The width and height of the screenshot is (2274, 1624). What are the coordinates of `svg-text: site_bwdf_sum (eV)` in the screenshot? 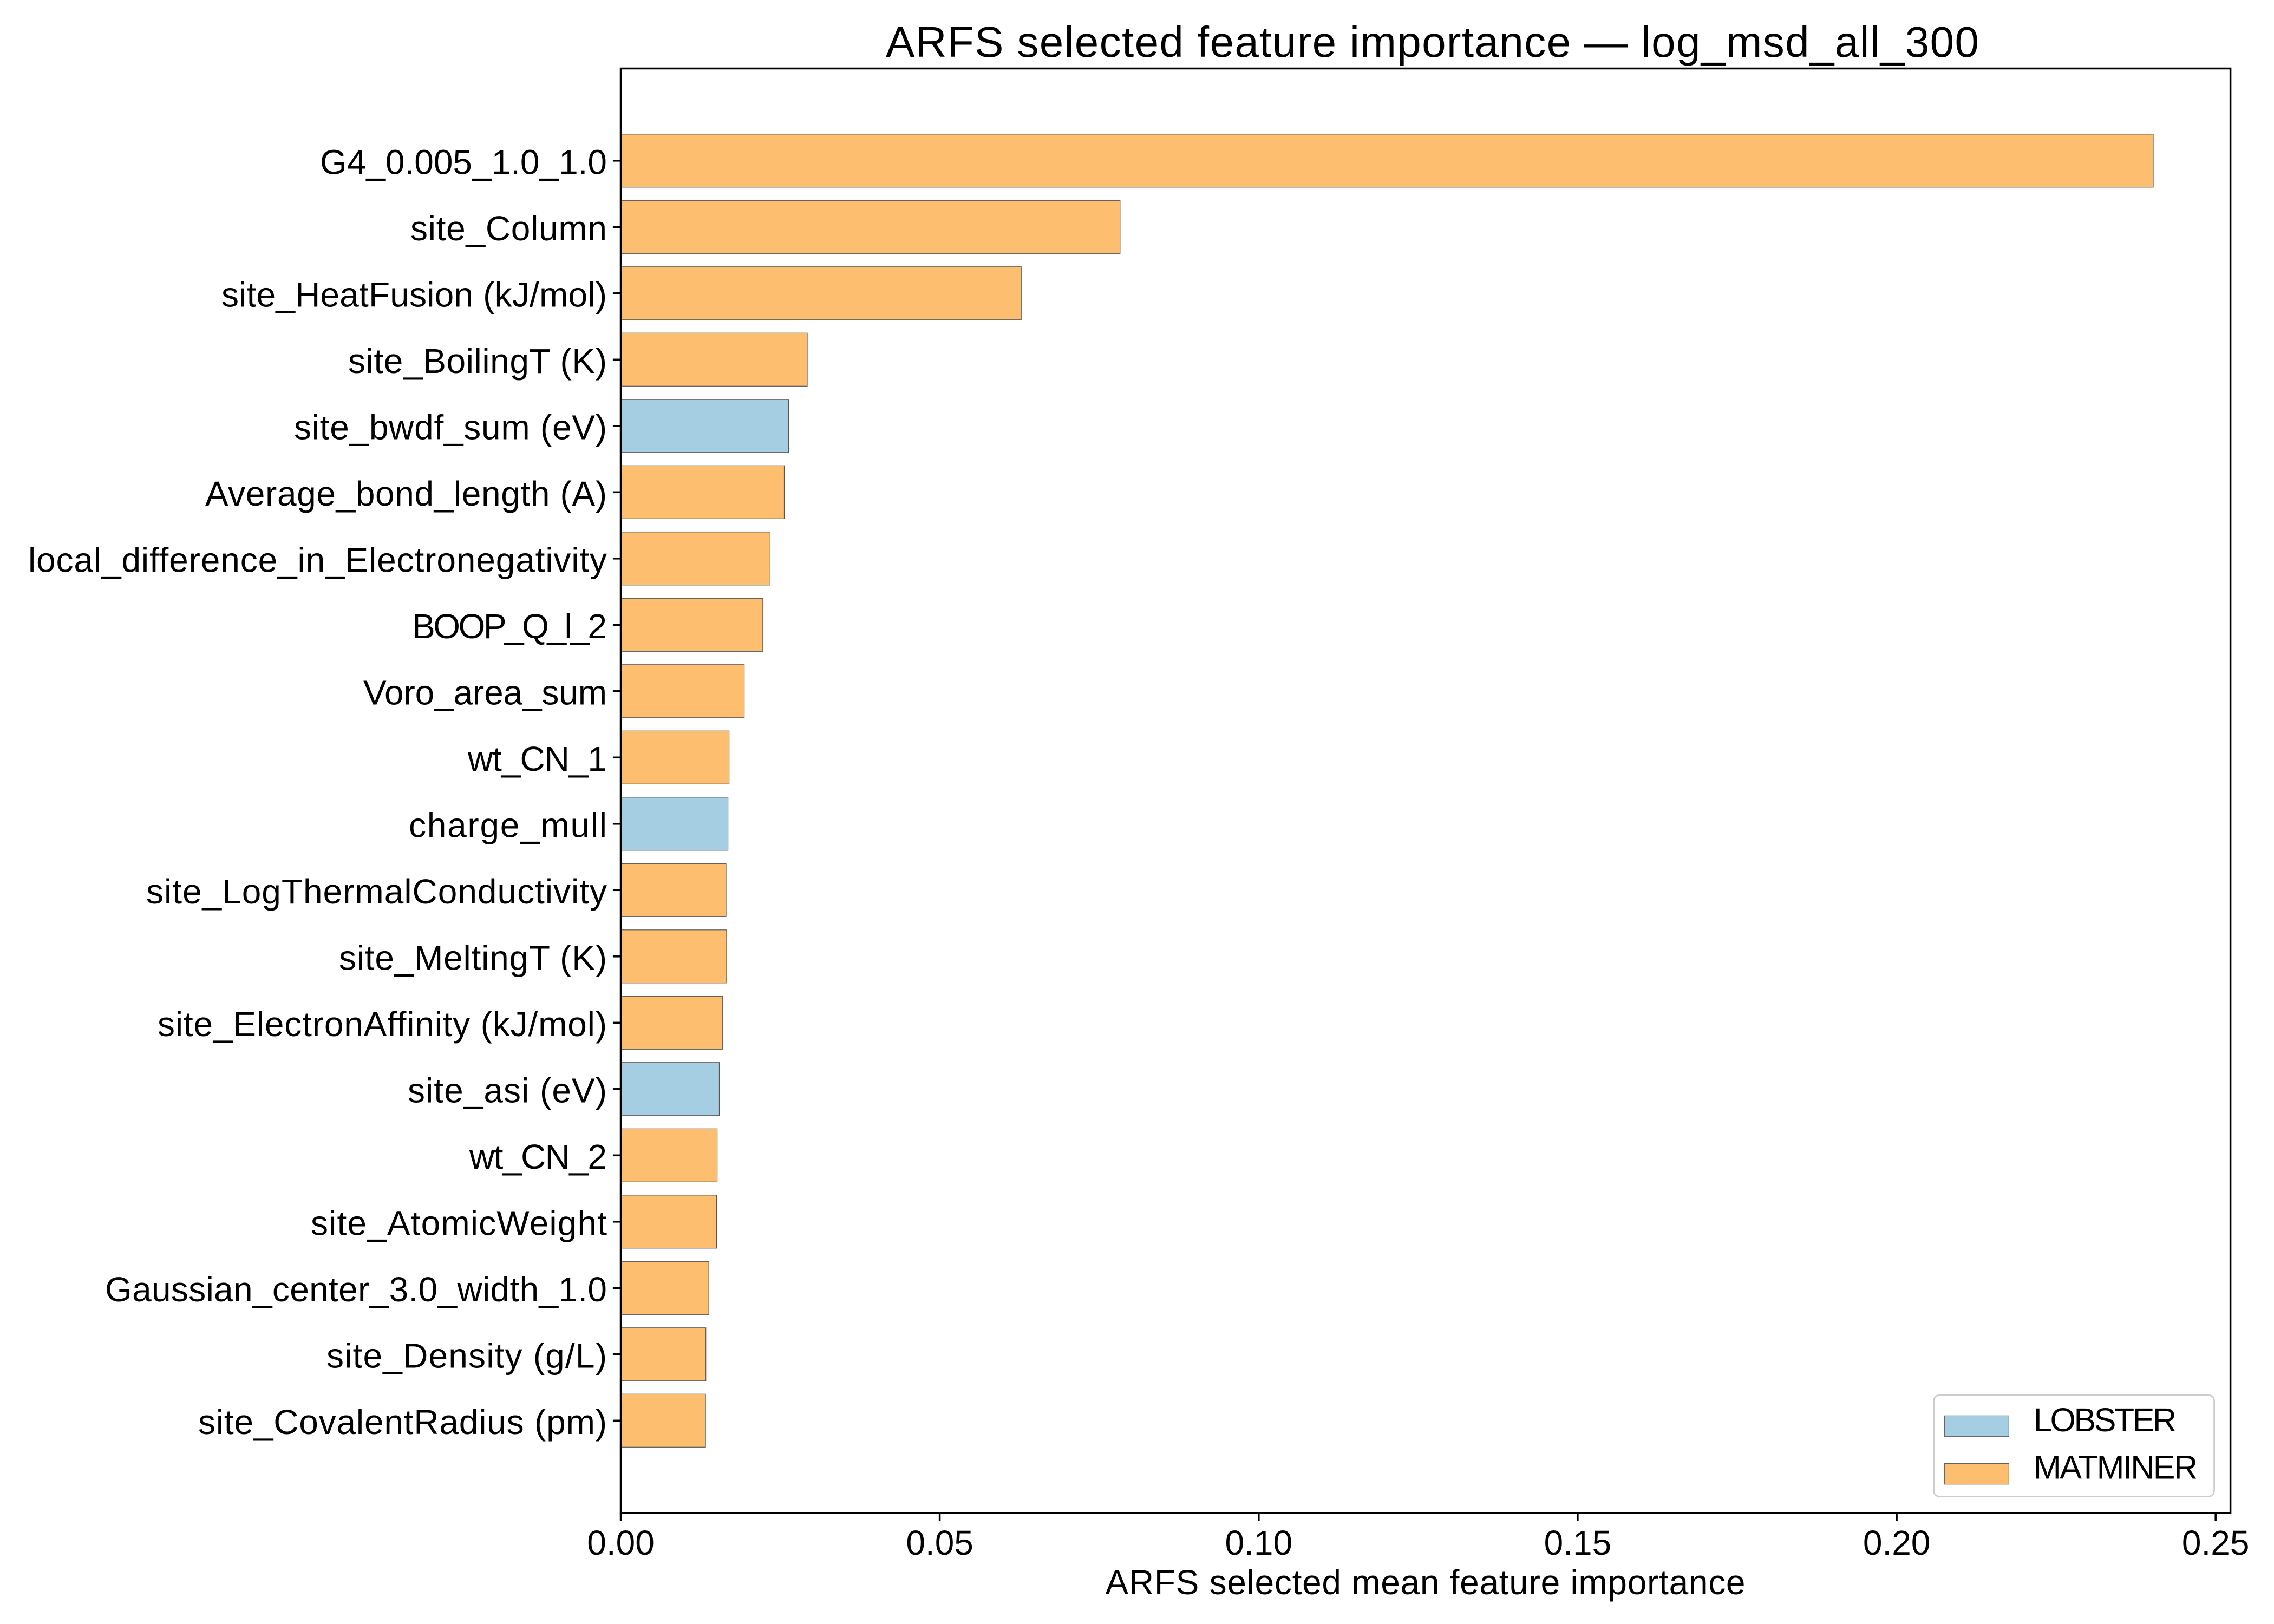 It's located at (451, 427).